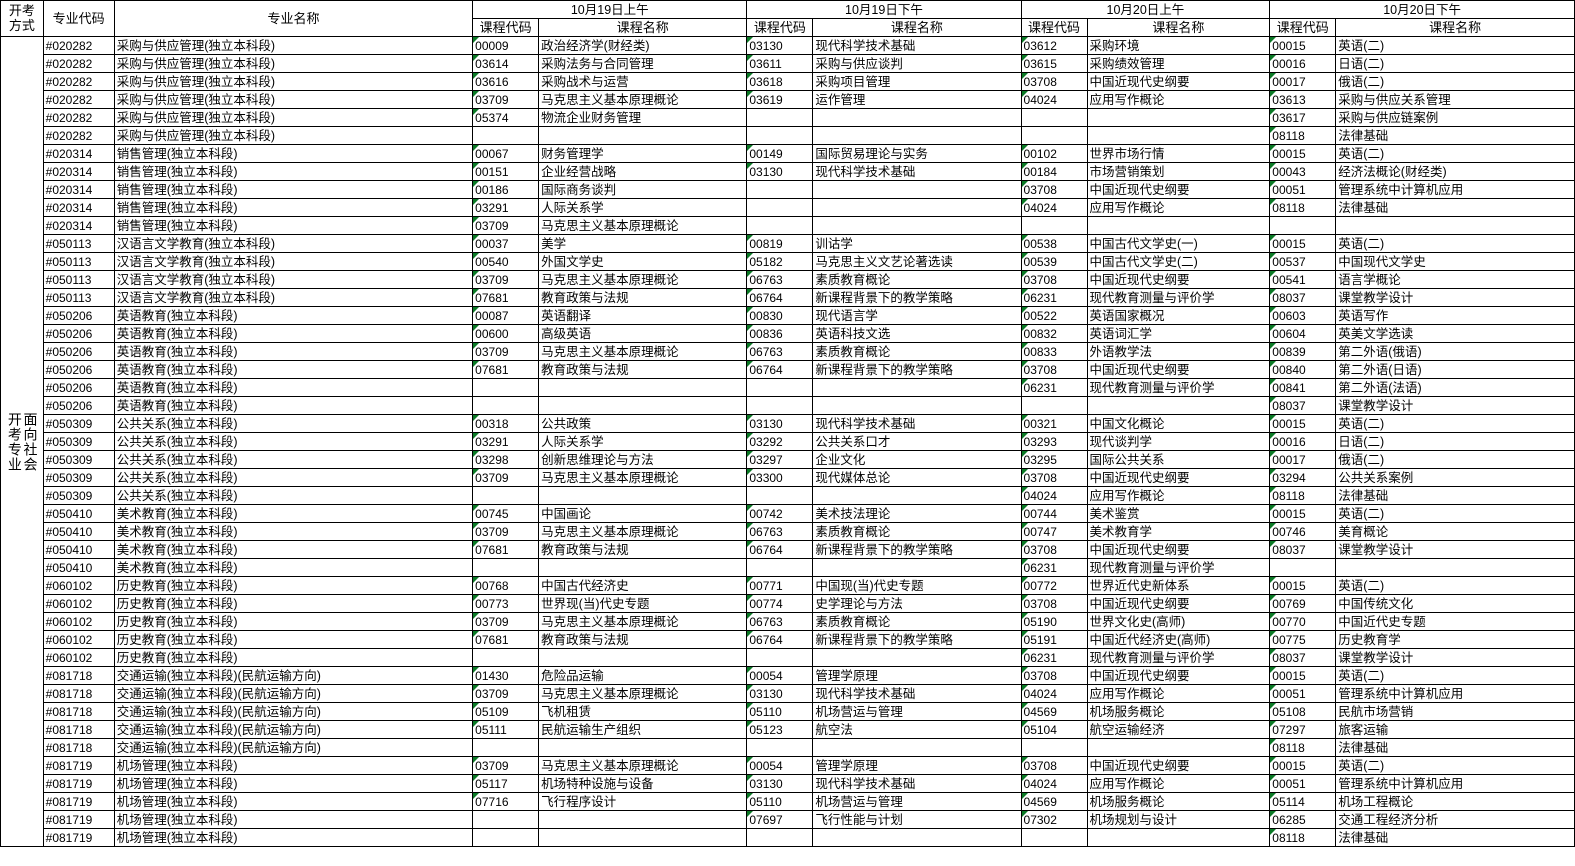  Describe the element at coordinates (1303, 243) in the screenshot. I see `course-code-cell-session-4: 00015` at that location.